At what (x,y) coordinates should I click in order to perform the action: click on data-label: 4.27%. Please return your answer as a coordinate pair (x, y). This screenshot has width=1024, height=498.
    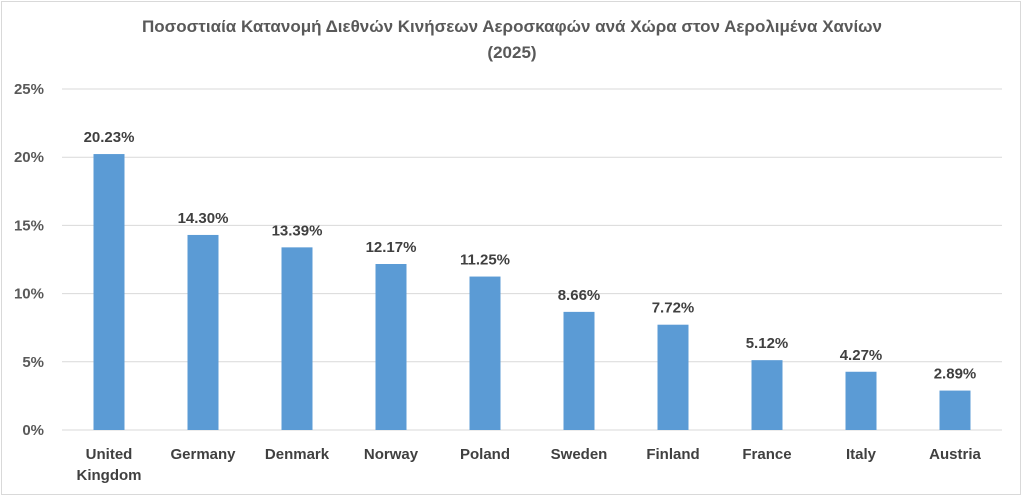
    Looking at the image, I should click on (861, 355).